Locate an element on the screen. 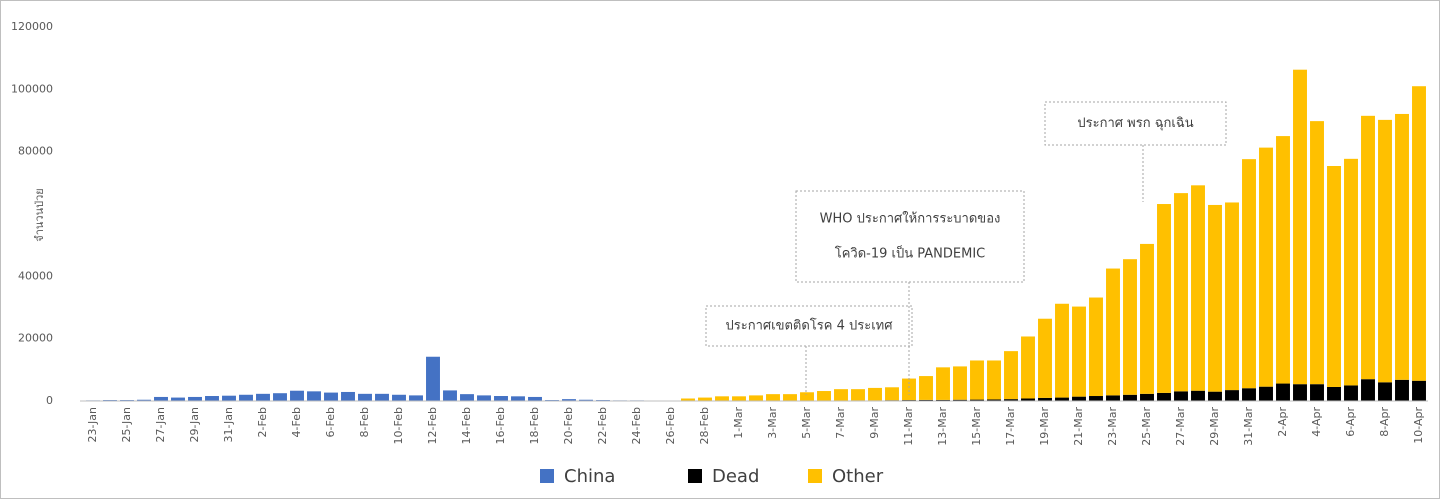 Image resolution: width=1440 pixels, height=499 pixels. x-tick-label: 11-Mar is located at coordinates (908, 426).